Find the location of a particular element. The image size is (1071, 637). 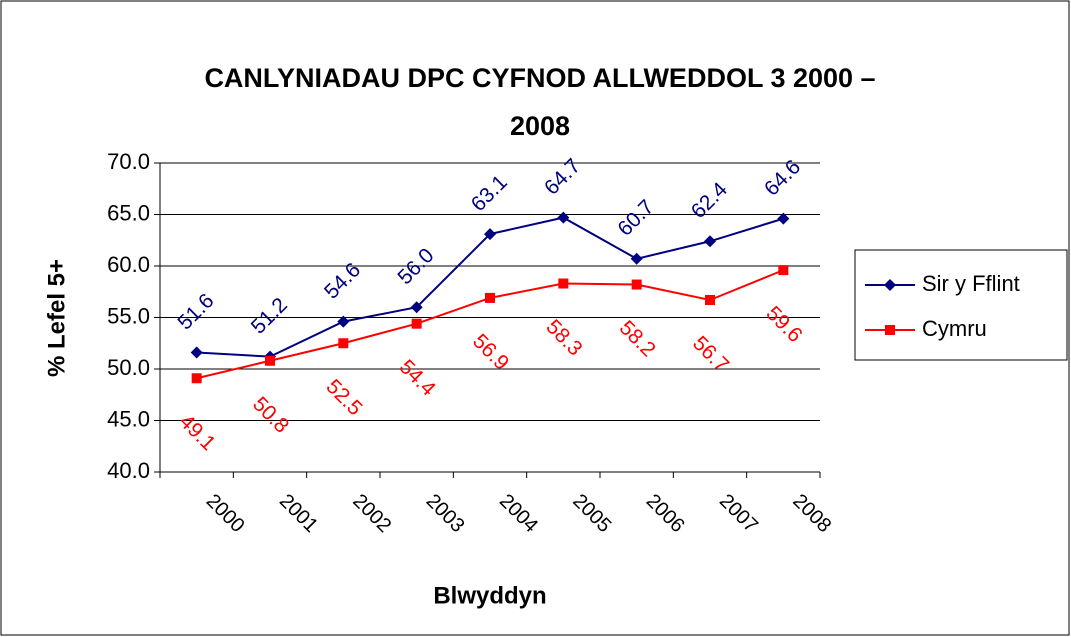

legend-box is located at coordinates (961, 305).